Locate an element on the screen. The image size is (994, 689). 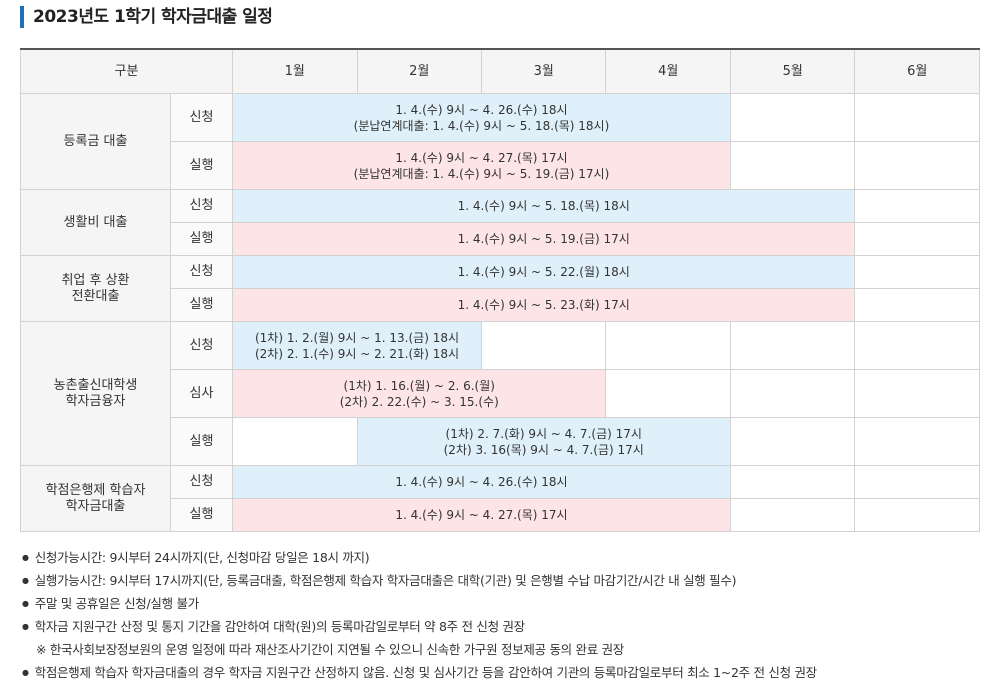
text-line: 학자금융자 is located at coordinates (95, 401).